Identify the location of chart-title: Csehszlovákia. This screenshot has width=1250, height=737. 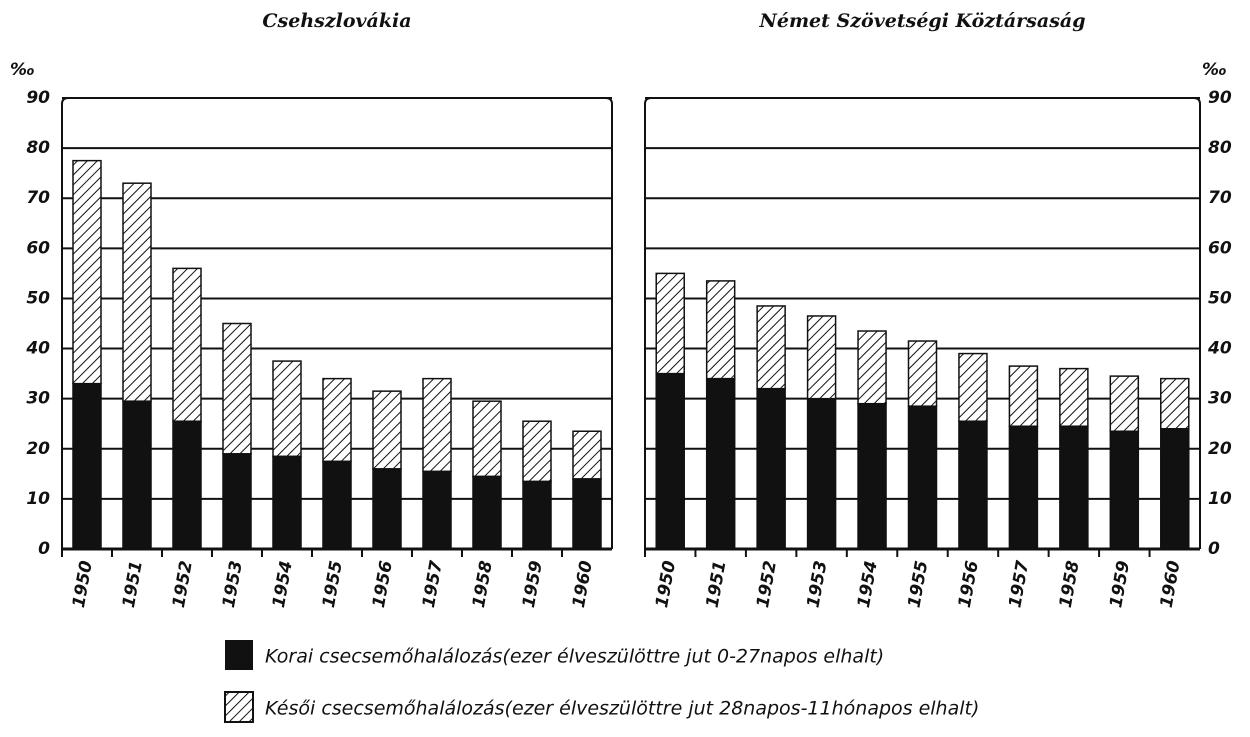
(336, 21).